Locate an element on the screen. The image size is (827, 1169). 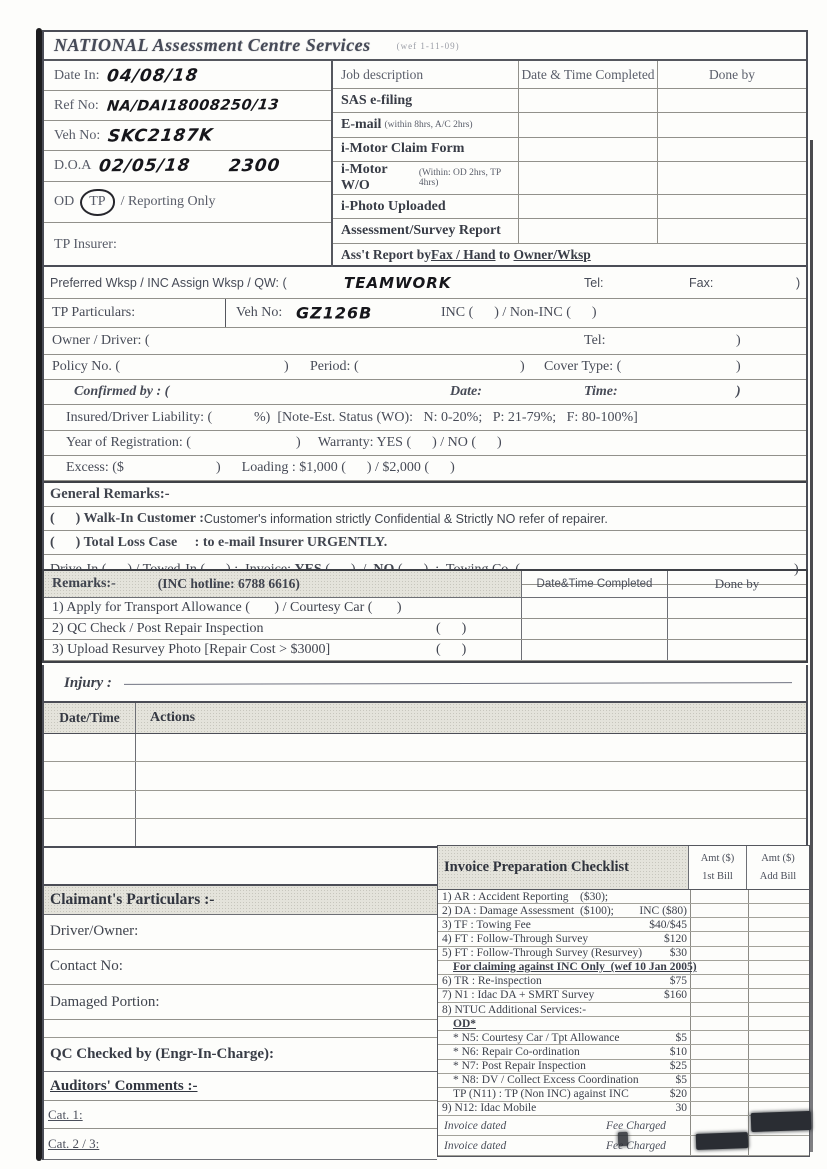
remarks-row: 2) QC Check / Post Repair Inspection ( ) is located at coordinates (425, 629).